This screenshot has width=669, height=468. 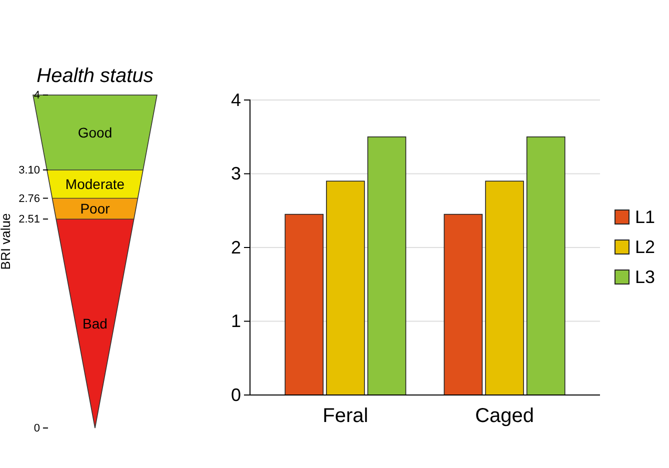 What do you see at coordinates (29, 198) in the screenshot?
I see `y-tick-label: 2.76` at bounding box center [29, 198].